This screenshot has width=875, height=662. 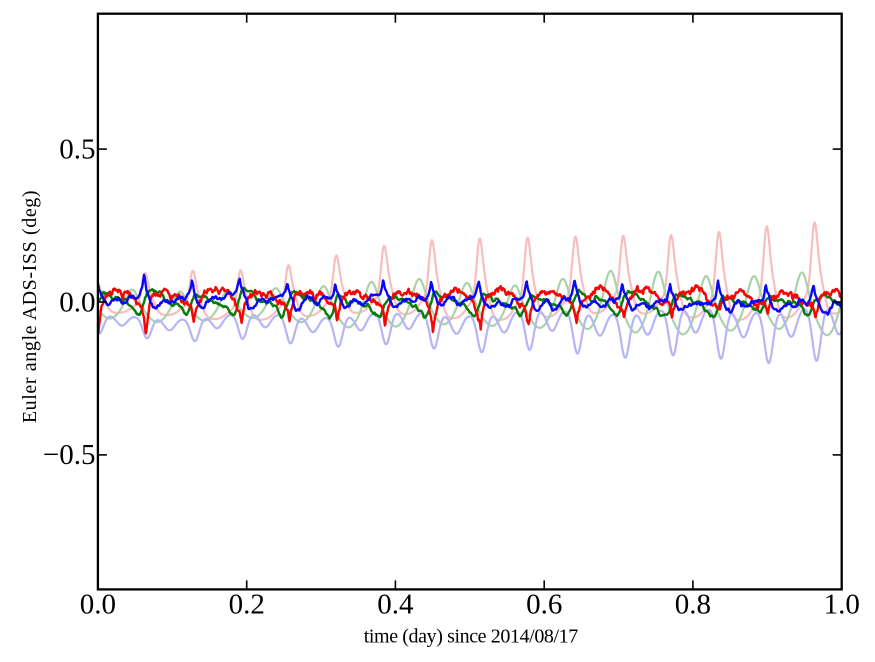 What do you see at coordinates (77, 149) in the screenshot?
I see `svg-text: 0.5` at bounding box center [77, 149].